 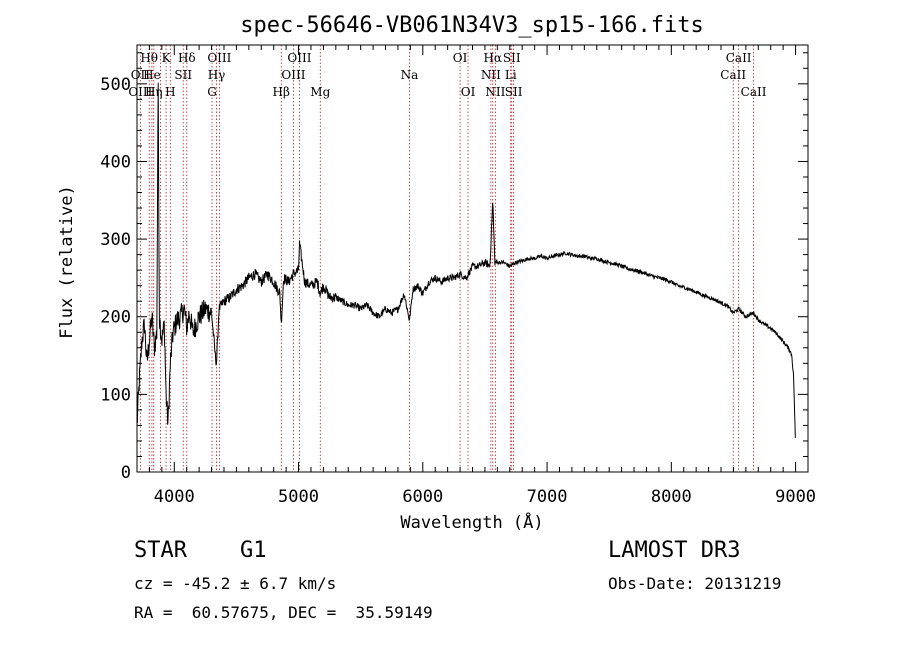 What do you see at coordinates (115, 162) in the screenshot?
I see `y-tick-label: 400` at bounding box center [115, 162].